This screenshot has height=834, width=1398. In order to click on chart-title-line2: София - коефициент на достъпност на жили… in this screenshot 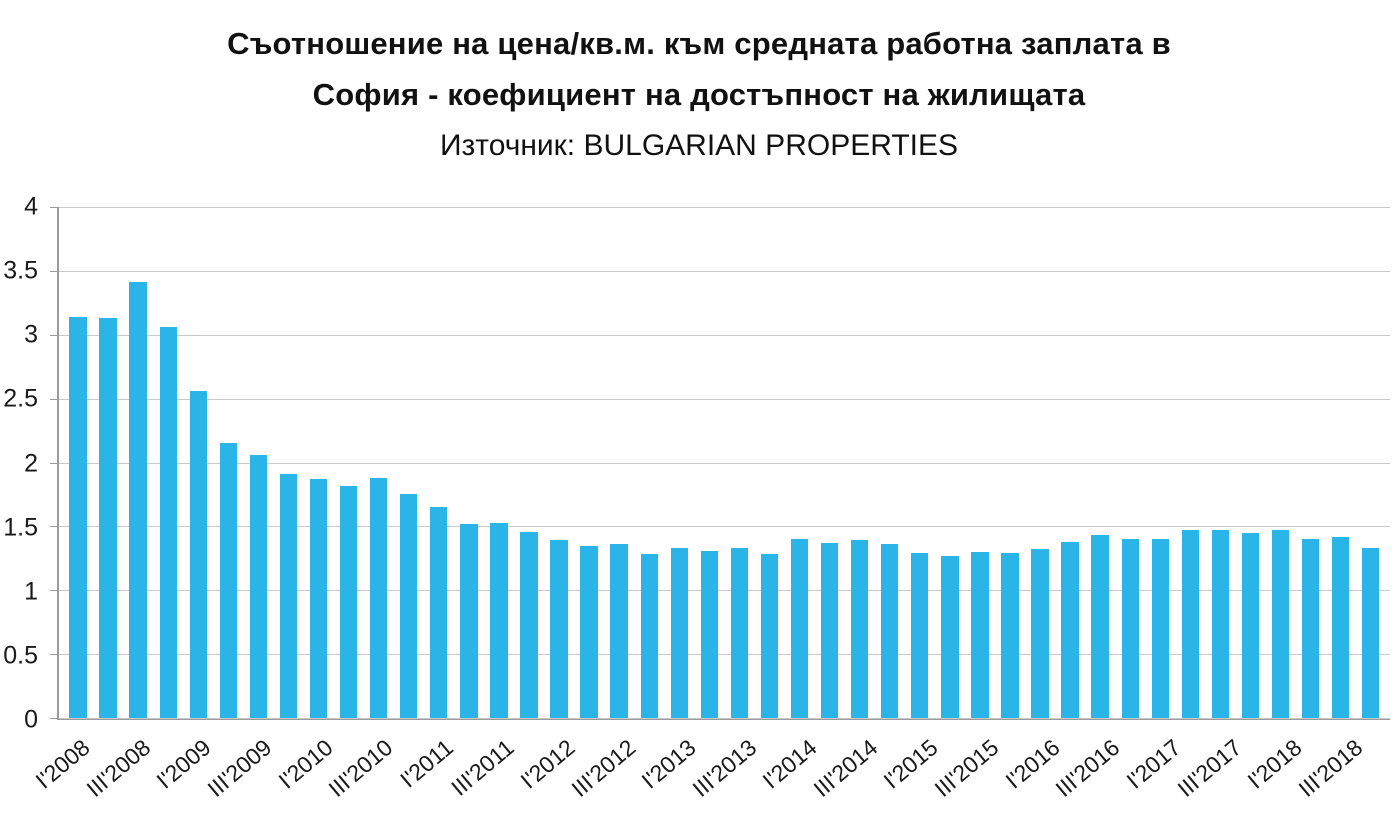, I will do `click(699, 94)`.